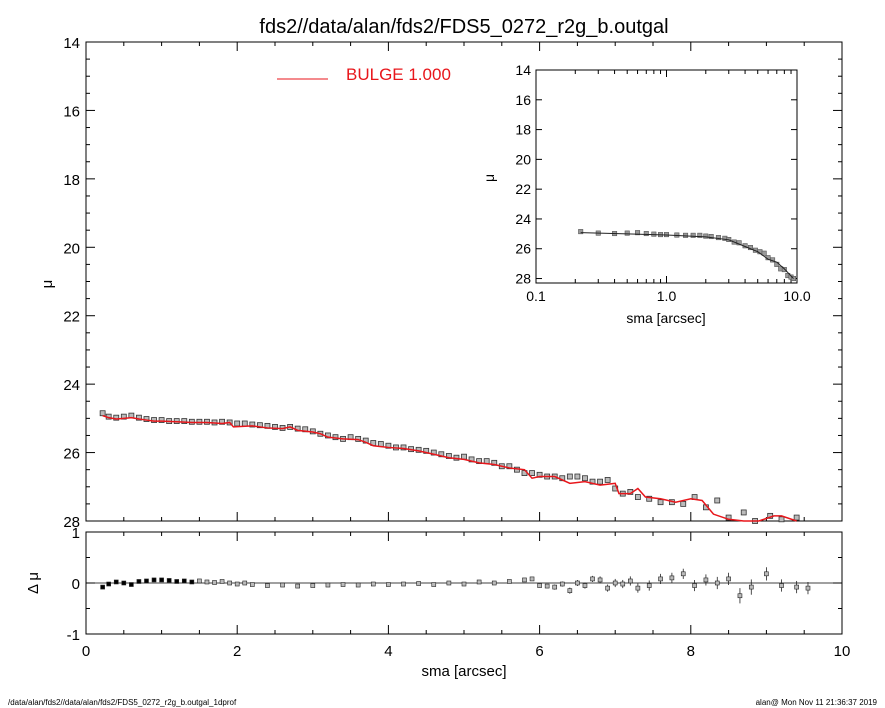 The image size is (885, 708). Describe the element at coordinates (539, 651) in the screenshot. I see `residual-x-tick-label: 6` at that location.